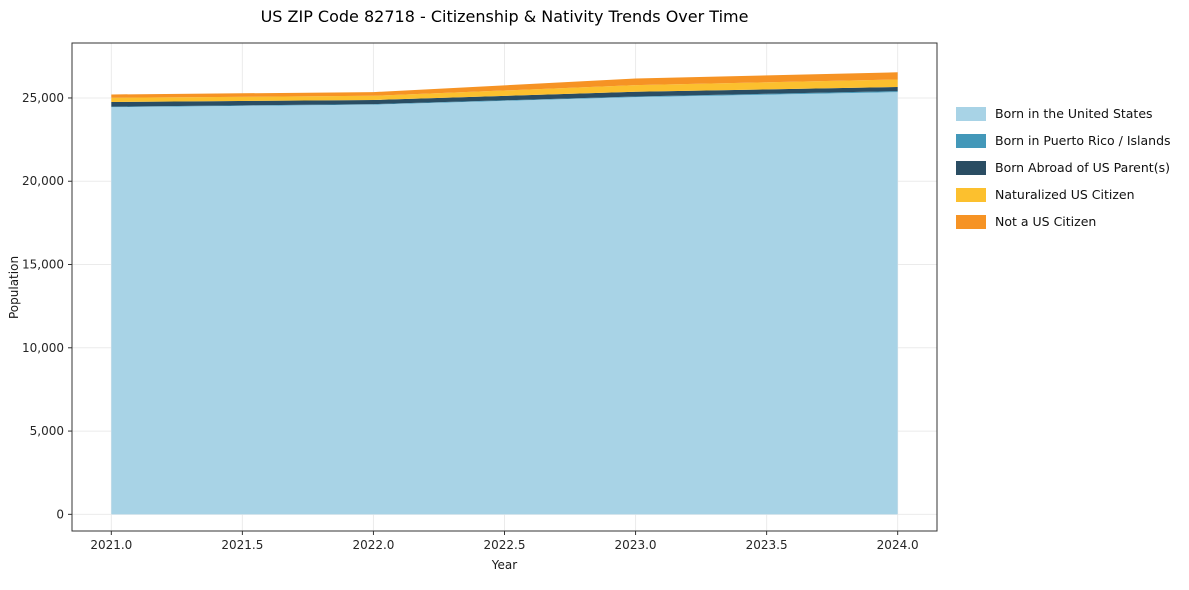  Describe the element at coordinates (971, 140) in the screenshot. I see `legend-swatch-born-pr-islands` at that location.